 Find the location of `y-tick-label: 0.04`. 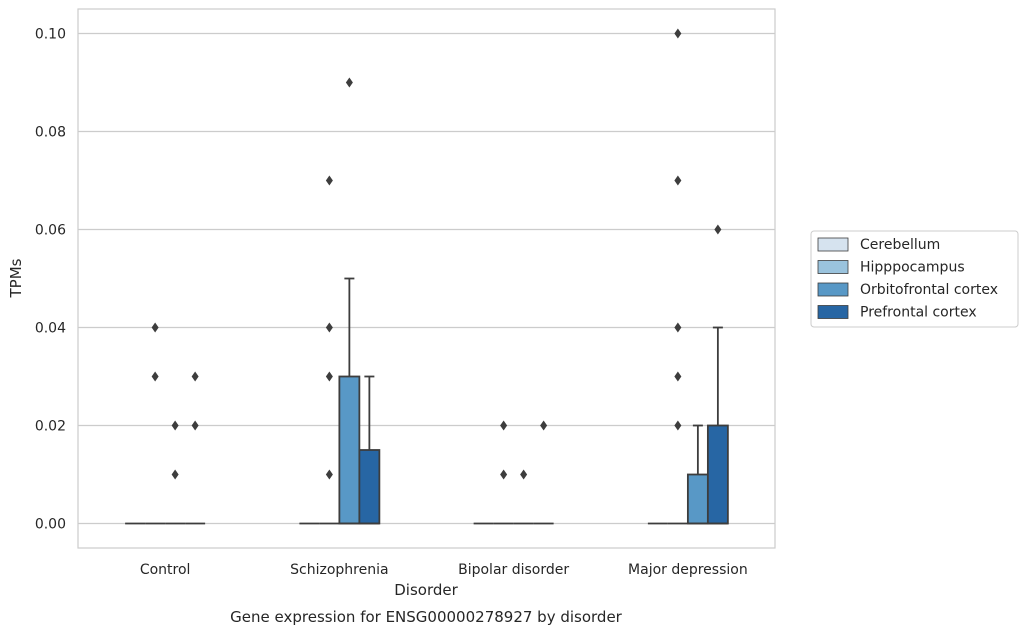

y-tick-label: 0.04 is located at coordinates (50, 329).